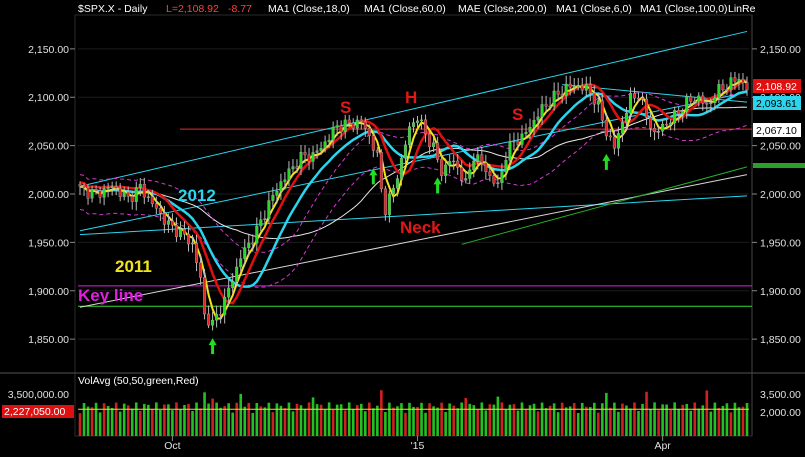 This screenshot has height=457, width=805. What do you see at coordinates (172, 446) in the screenshot?
I see `x-tick-label: Oct` at bounding box center [172, 446].